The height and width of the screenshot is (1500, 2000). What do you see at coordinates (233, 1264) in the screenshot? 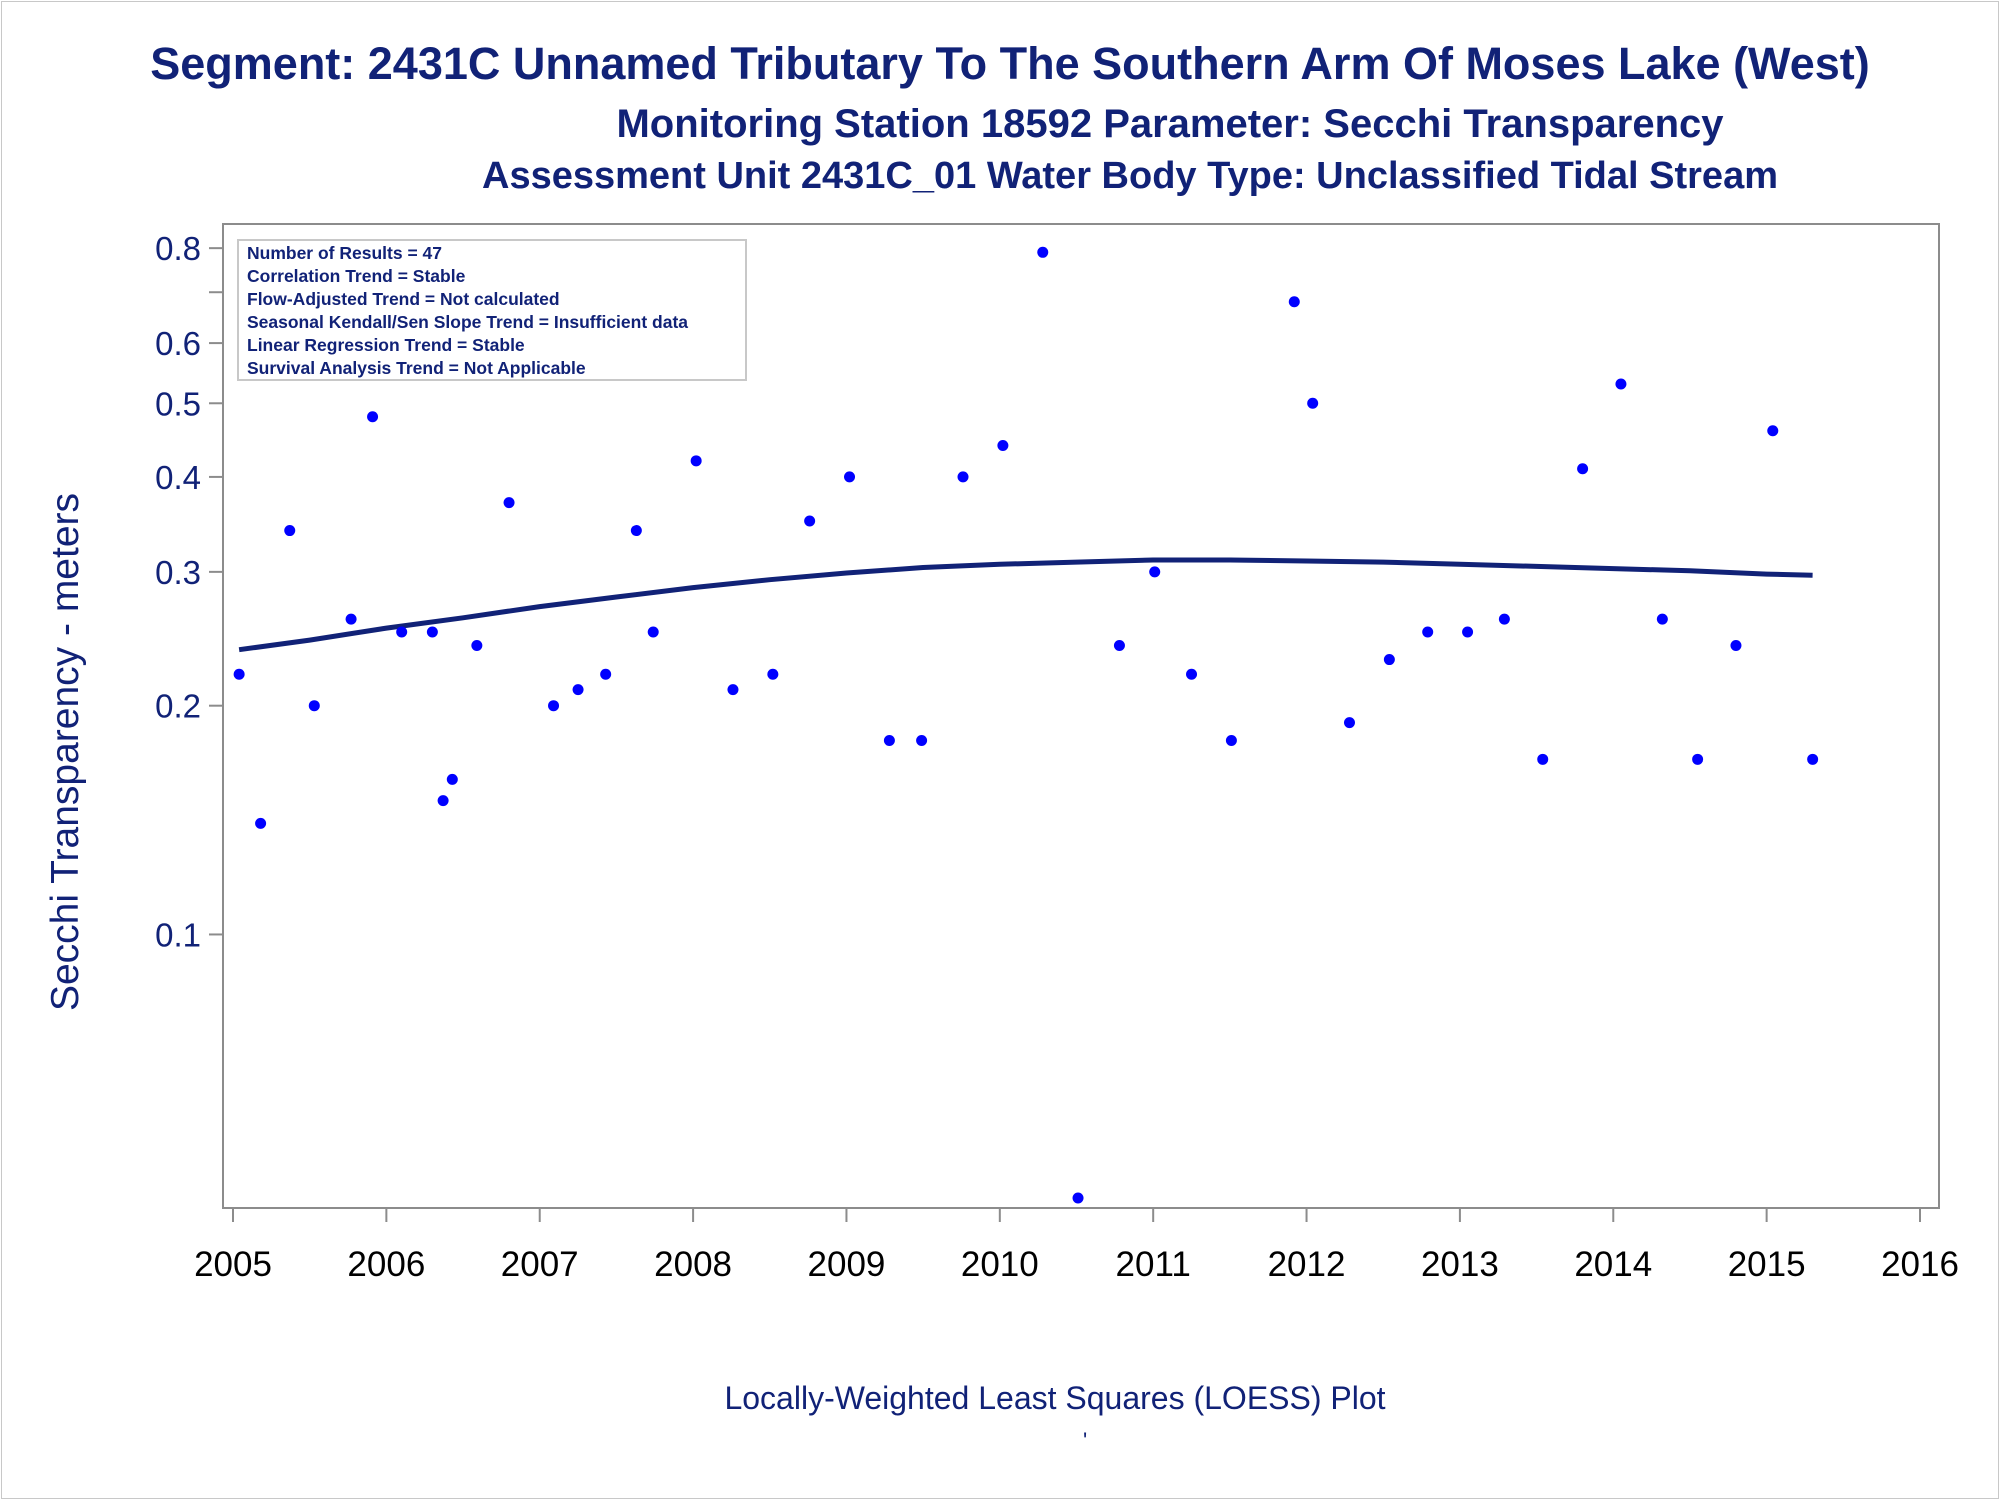
I see `x-tick-label: 2005` at bounding box center [233, 1264].